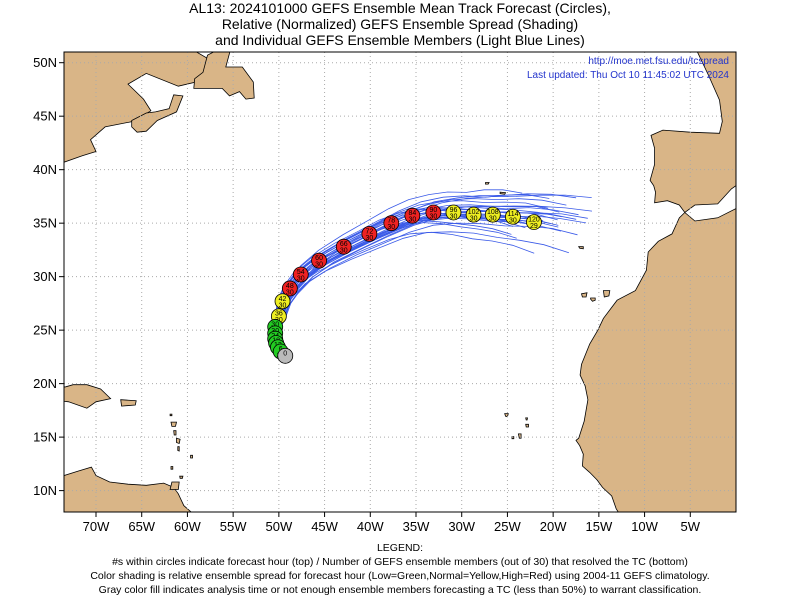  I want to click on azores-terceira, so click(487, 183).